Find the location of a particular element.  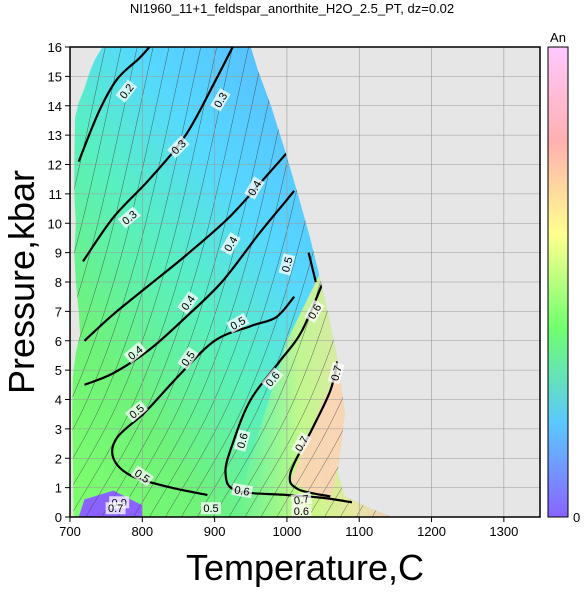

x-axis: 700 800 900 1000 1100 1200 1300 is located at coordinates (288, 528).